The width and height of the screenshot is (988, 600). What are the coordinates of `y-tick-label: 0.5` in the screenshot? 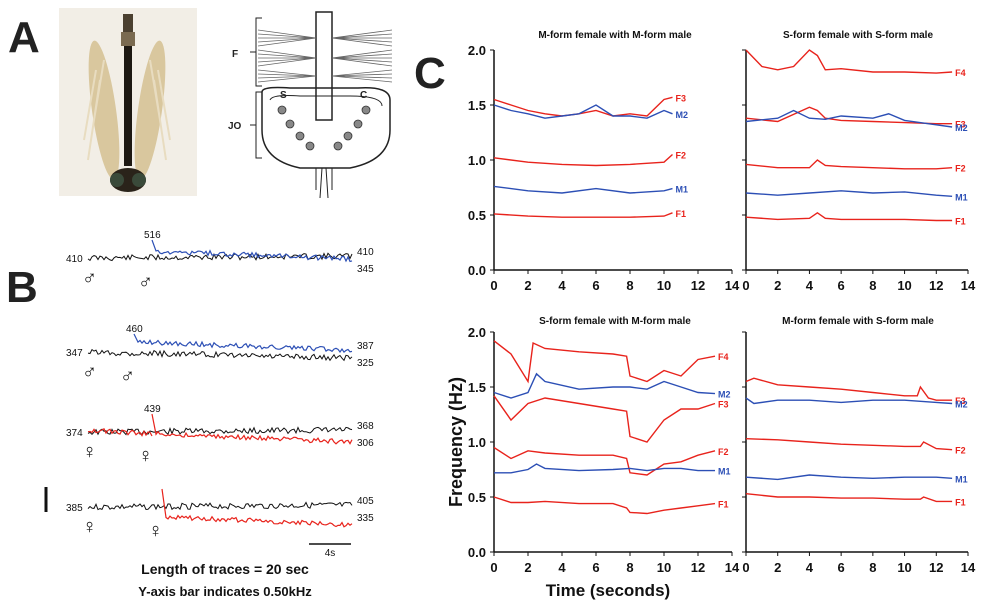 It's located at (477, 215).